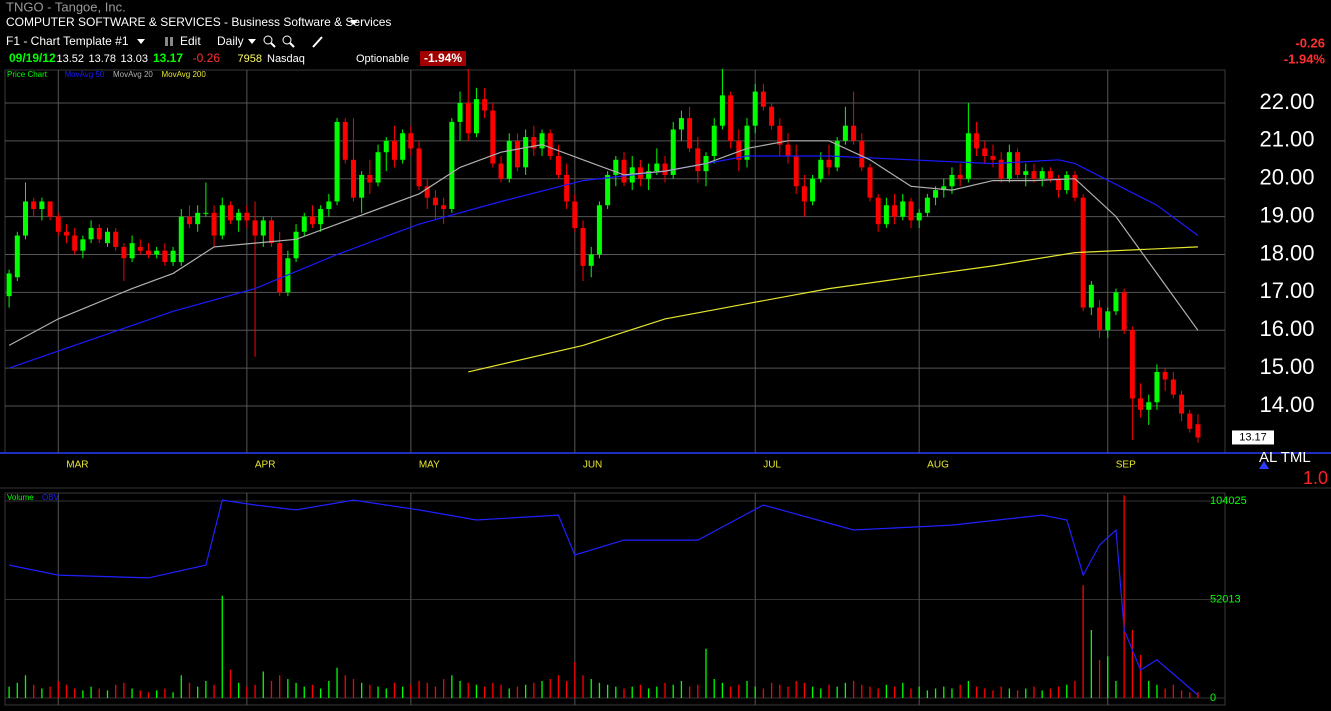 The height and width of the screenshot is (711, 1331). Describe the element at coordinates (190, 41) in the screenshot. I see `edit-button: Edit` at that location.